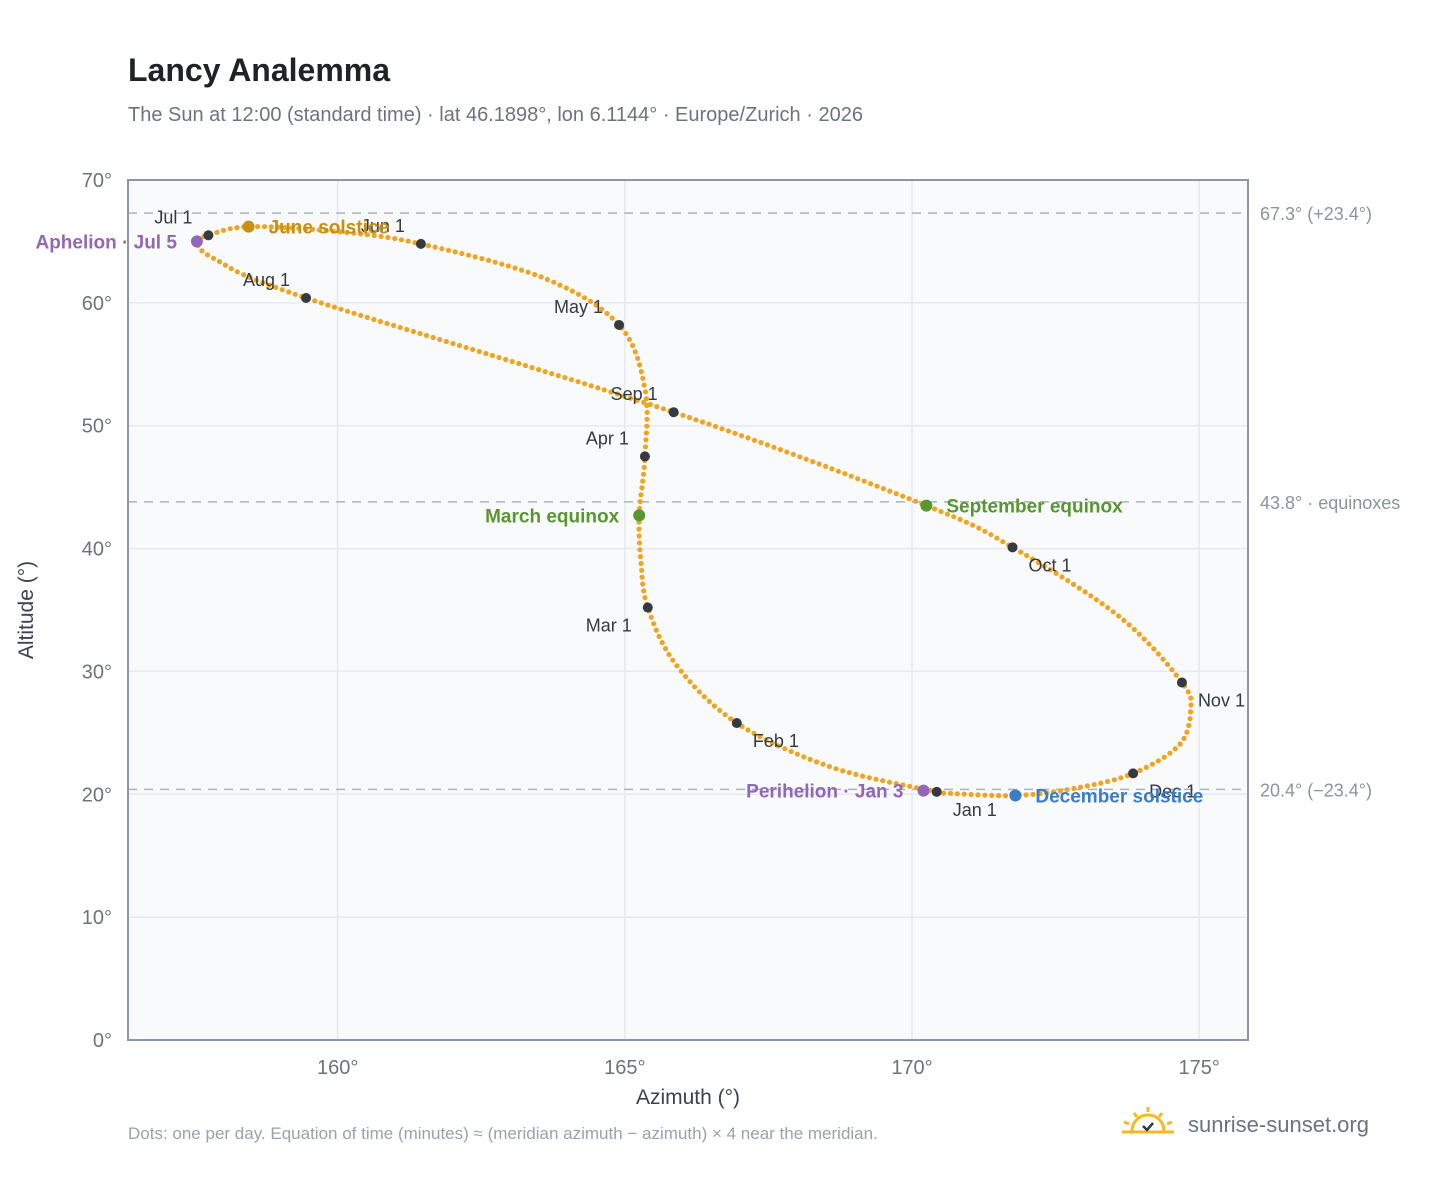 The width and height of the screenshot is (1448, 1188). Describe the element at coordinates (607, 438) in the screenshot. I see `month-label: Apr 1` at that location.